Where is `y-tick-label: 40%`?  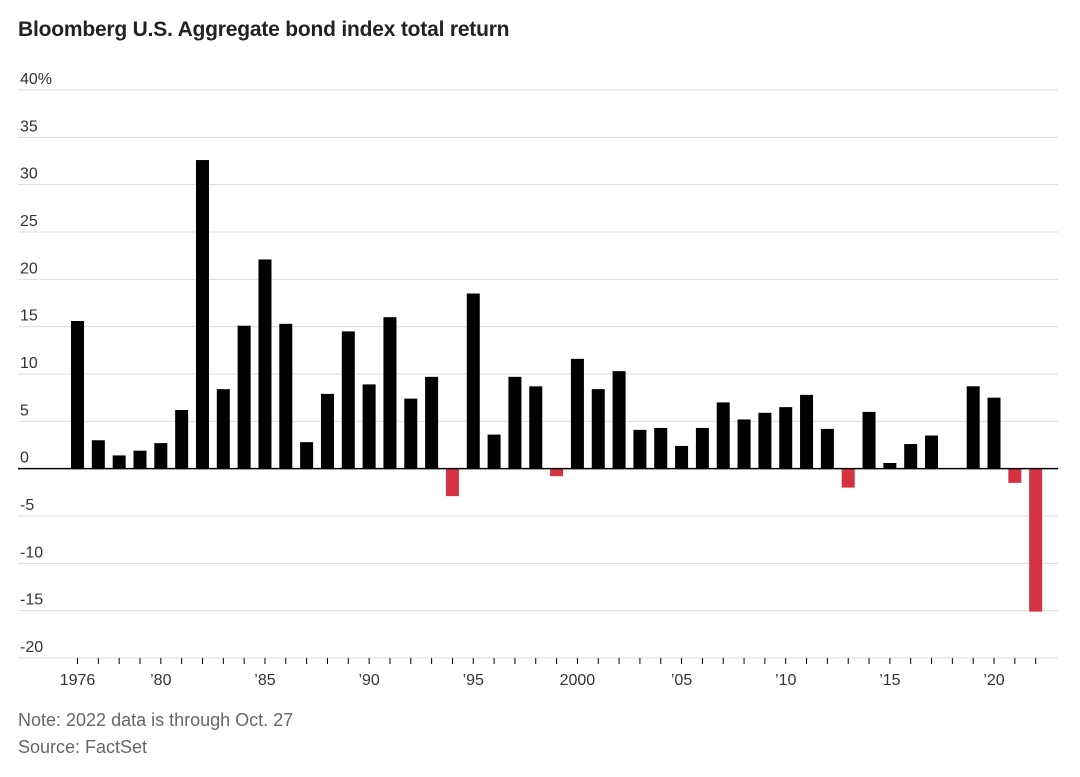
y-tick-label: 40% is located at coordinates (36, 79).